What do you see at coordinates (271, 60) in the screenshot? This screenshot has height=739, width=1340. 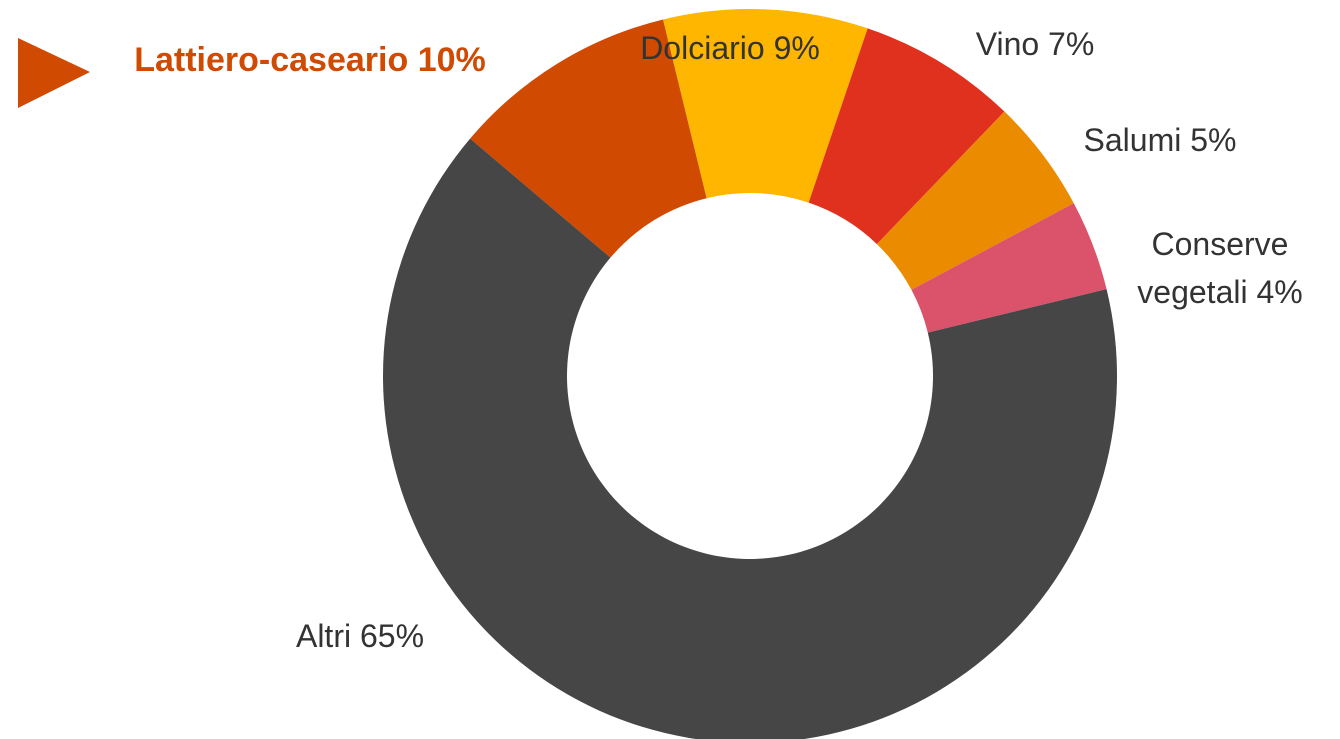 I see `category-label: Lattiero-caseario` at bounding box center [271, 60].